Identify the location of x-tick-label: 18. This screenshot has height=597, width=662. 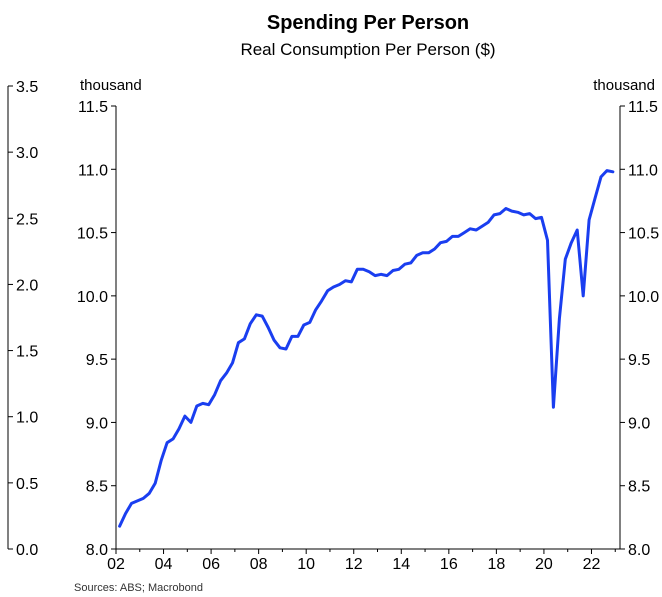
(496, 564).